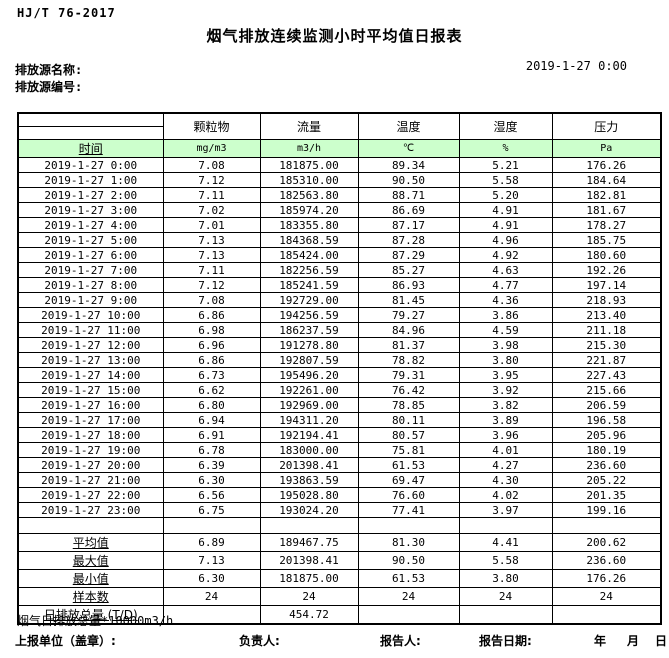 This screenshot has width=669, height=658. What do you see at coordinates (49, 87) in the screenshot?
I see `emission-source-id-label: 排放源编号:` at bounding box center [49, 87].